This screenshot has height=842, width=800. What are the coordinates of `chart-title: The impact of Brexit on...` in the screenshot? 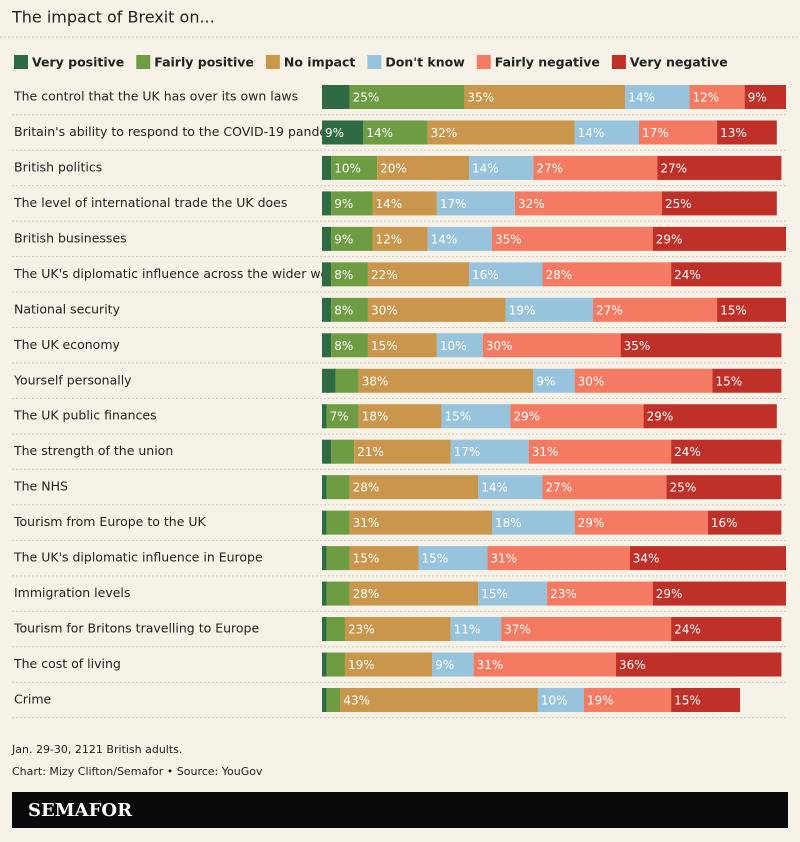 It's located at (113, 17).